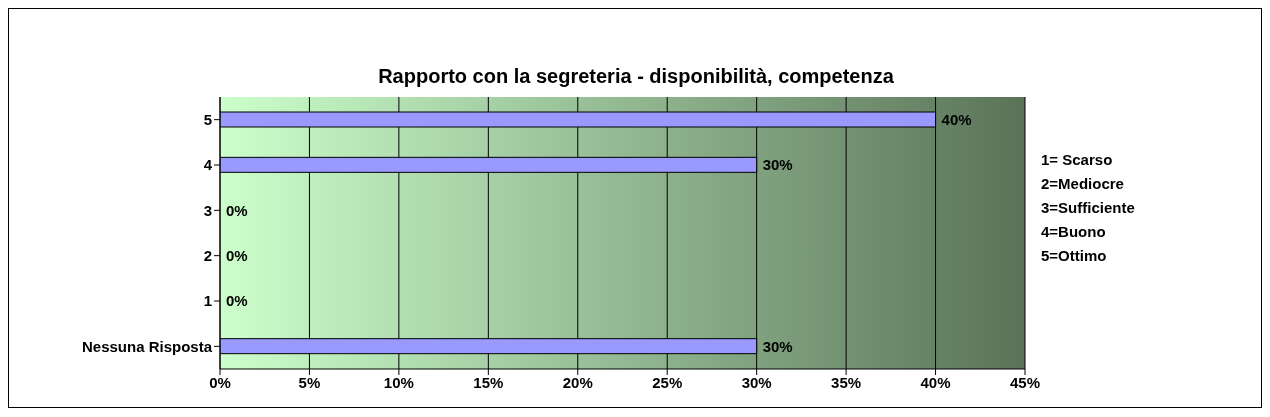  What do you see at coordinates (398, 382) in the screenshot?
I see `x-tick-label: 10%` at bounding box center [398, 382].